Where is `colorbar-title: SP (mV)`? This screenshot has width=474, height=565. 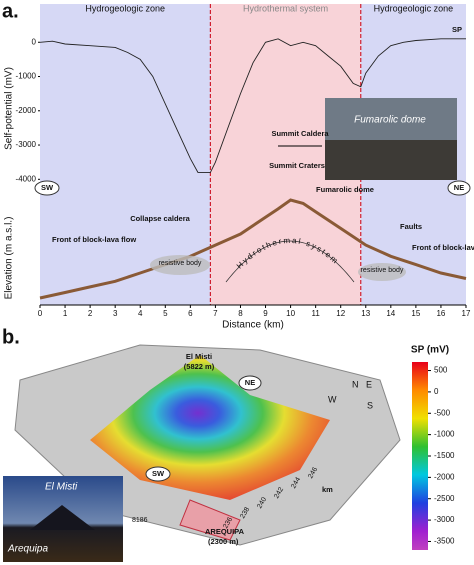 colorbar-title: SP (mV) is located at coordinates (430, 350).